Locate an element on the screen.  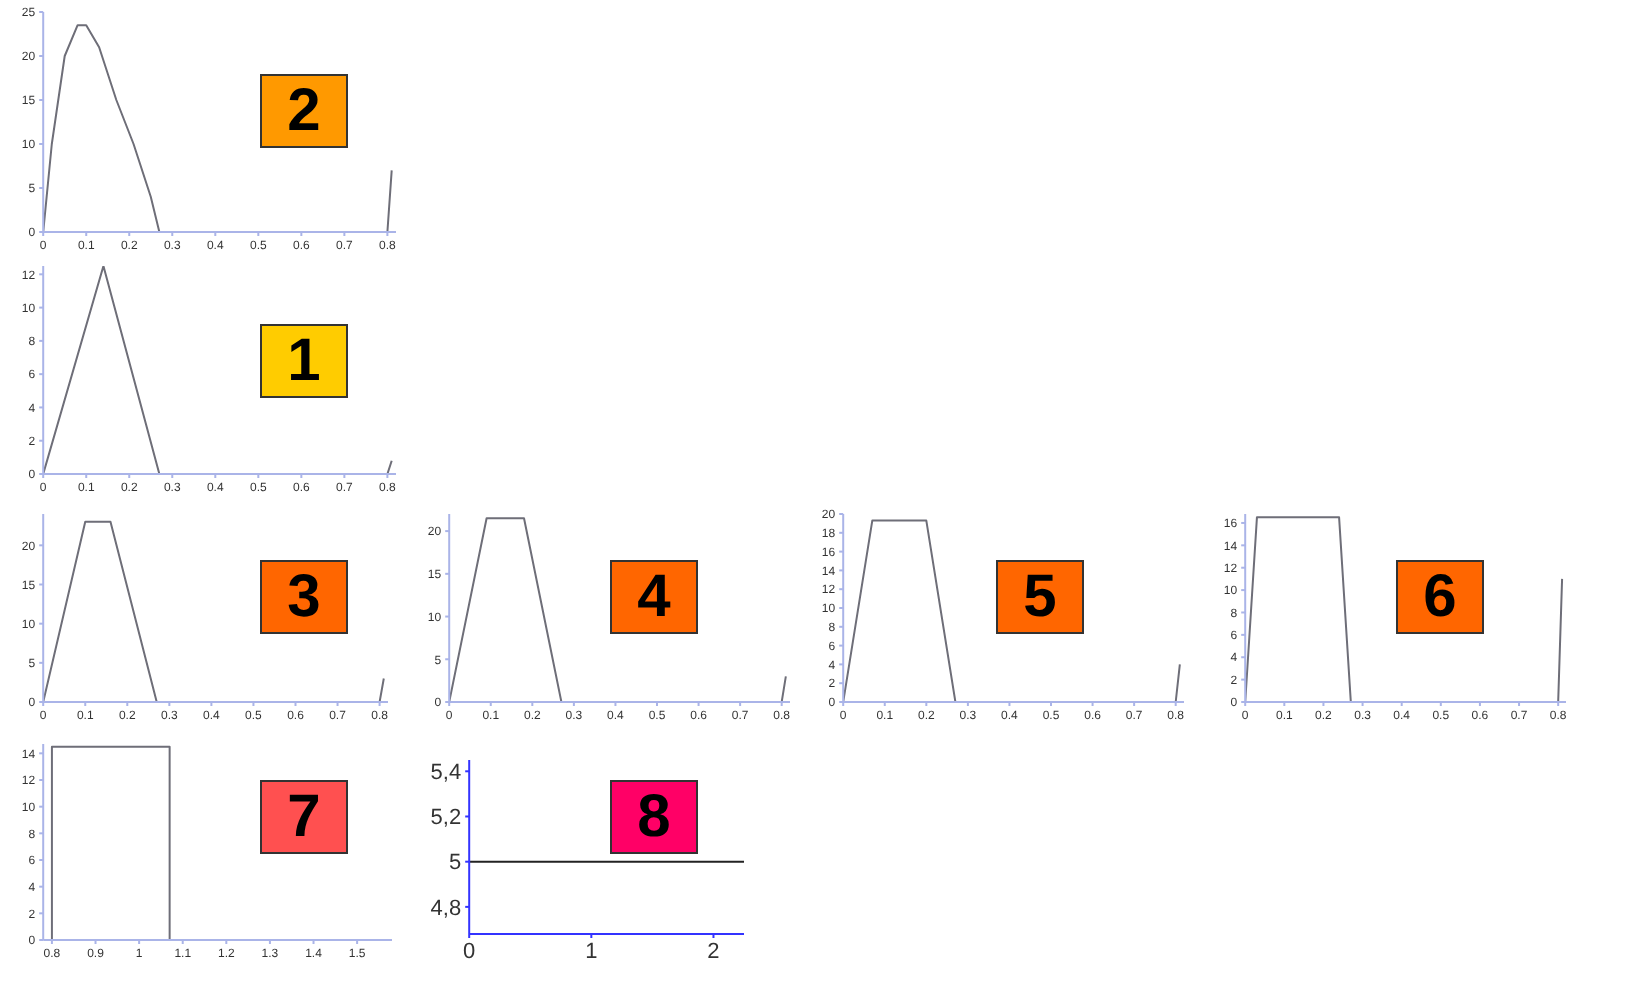
y-tick-label: 5 is located at coordinates (455, 863).